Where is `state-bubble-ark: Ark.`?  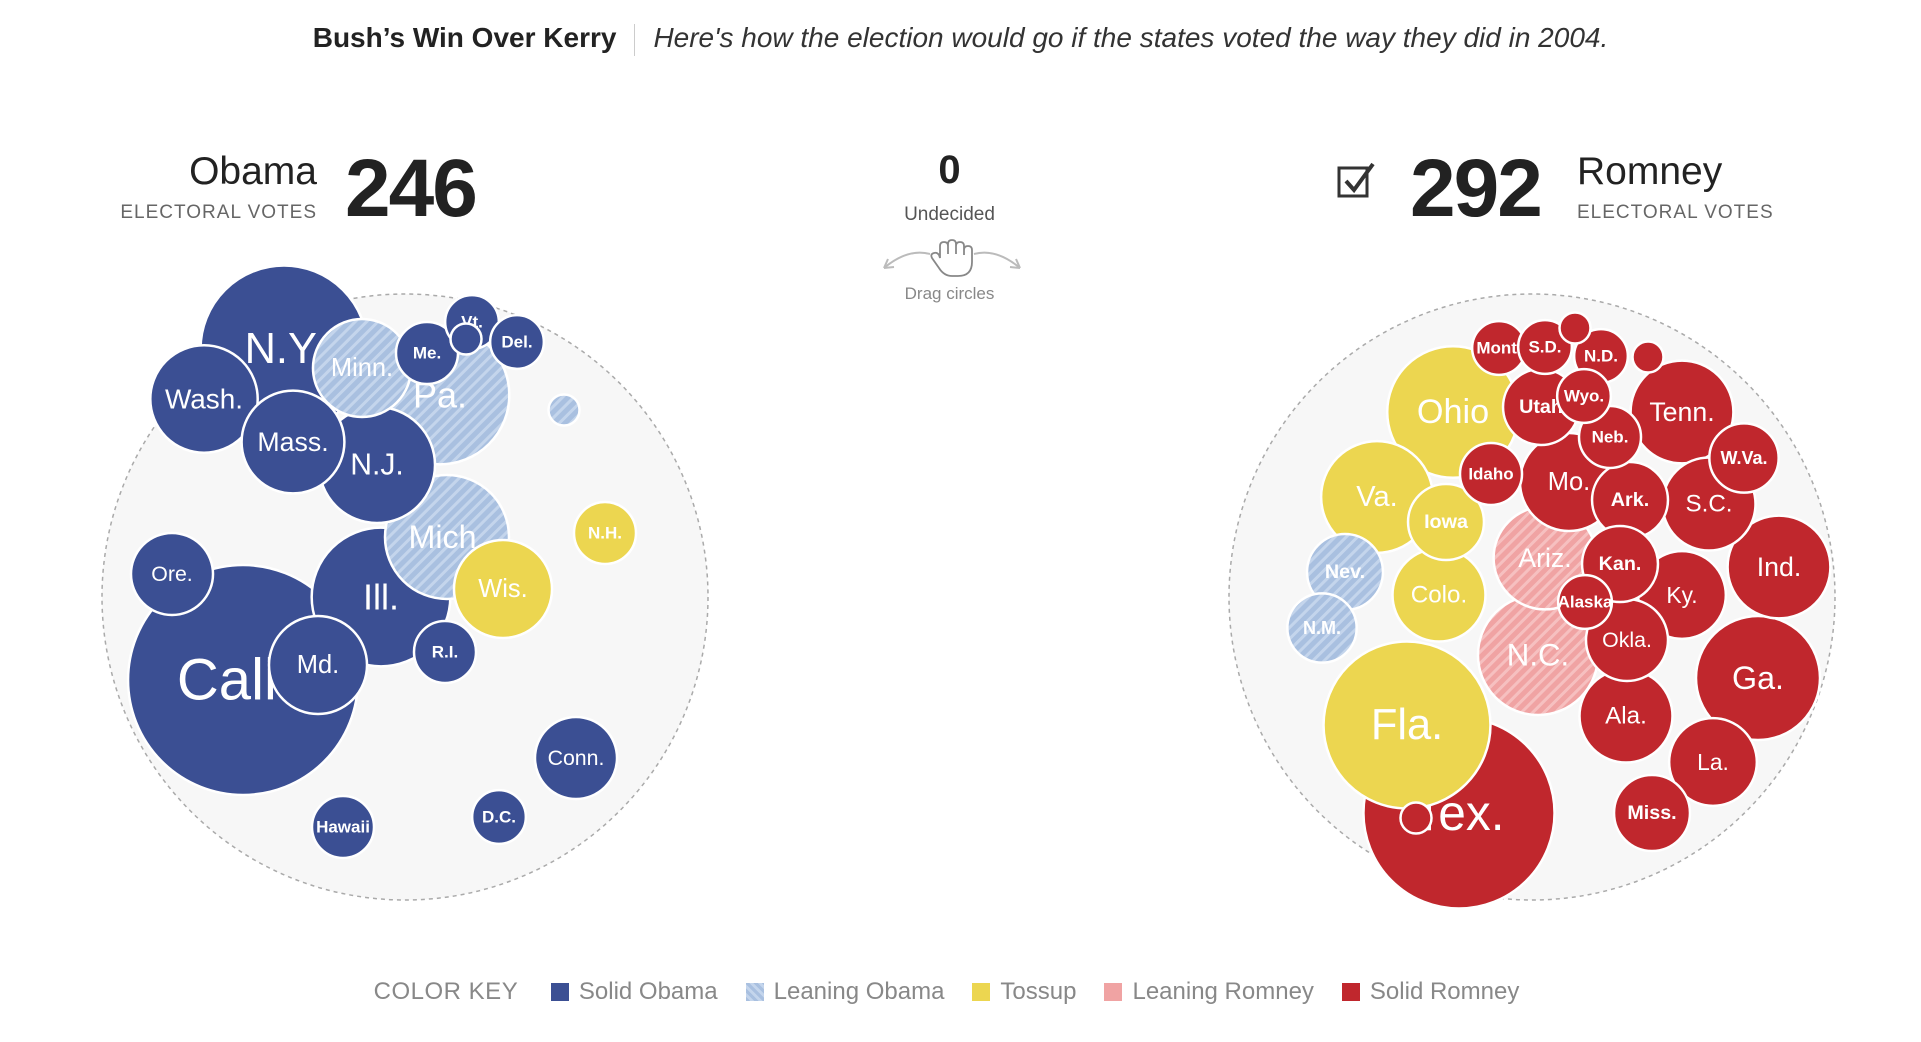
state-bubble-ark: Ark. is located at coordinates (1630, 500).